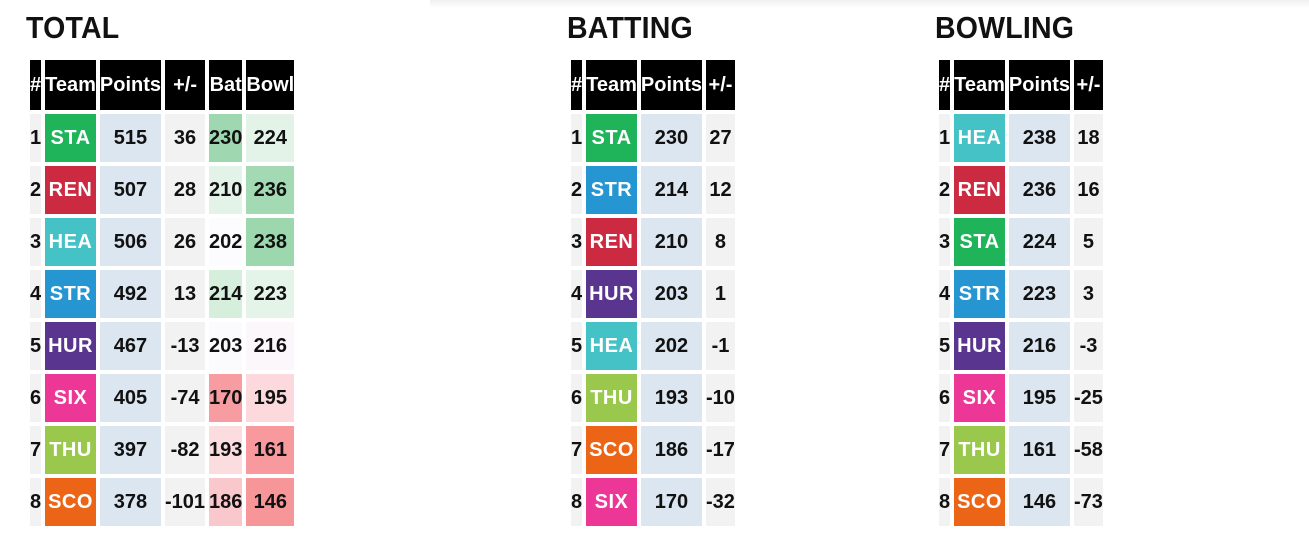 This screenshot has height=547, width=1309. Describe the element at coordinates (630, 27) in the screenshot. I see `panel-title: BATTING` at that location.